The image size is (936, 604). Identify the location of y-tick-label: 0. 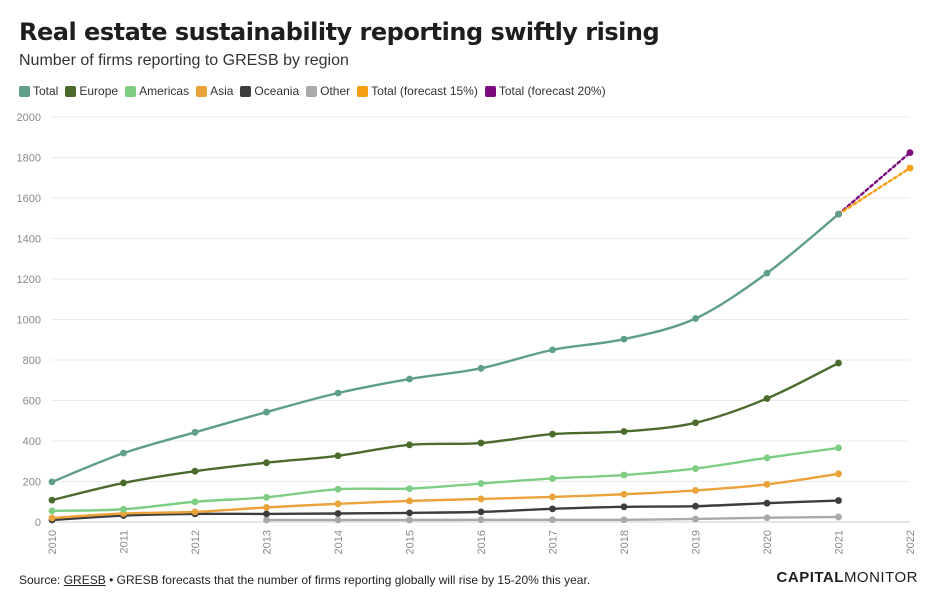
(38, 523).